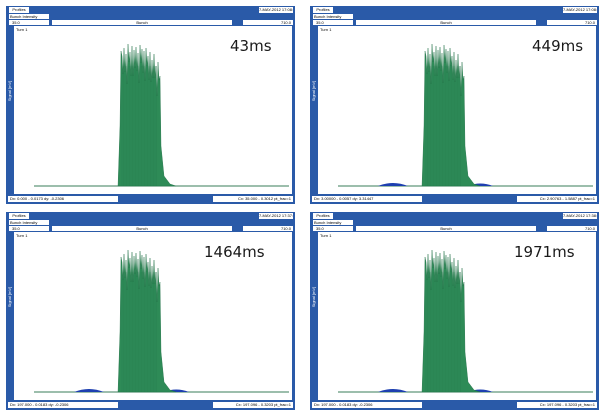 This screenshot has width=603, height=416. I want to click on timestamp: 7-MAY-2012 17:38:17, so click(580, 216).